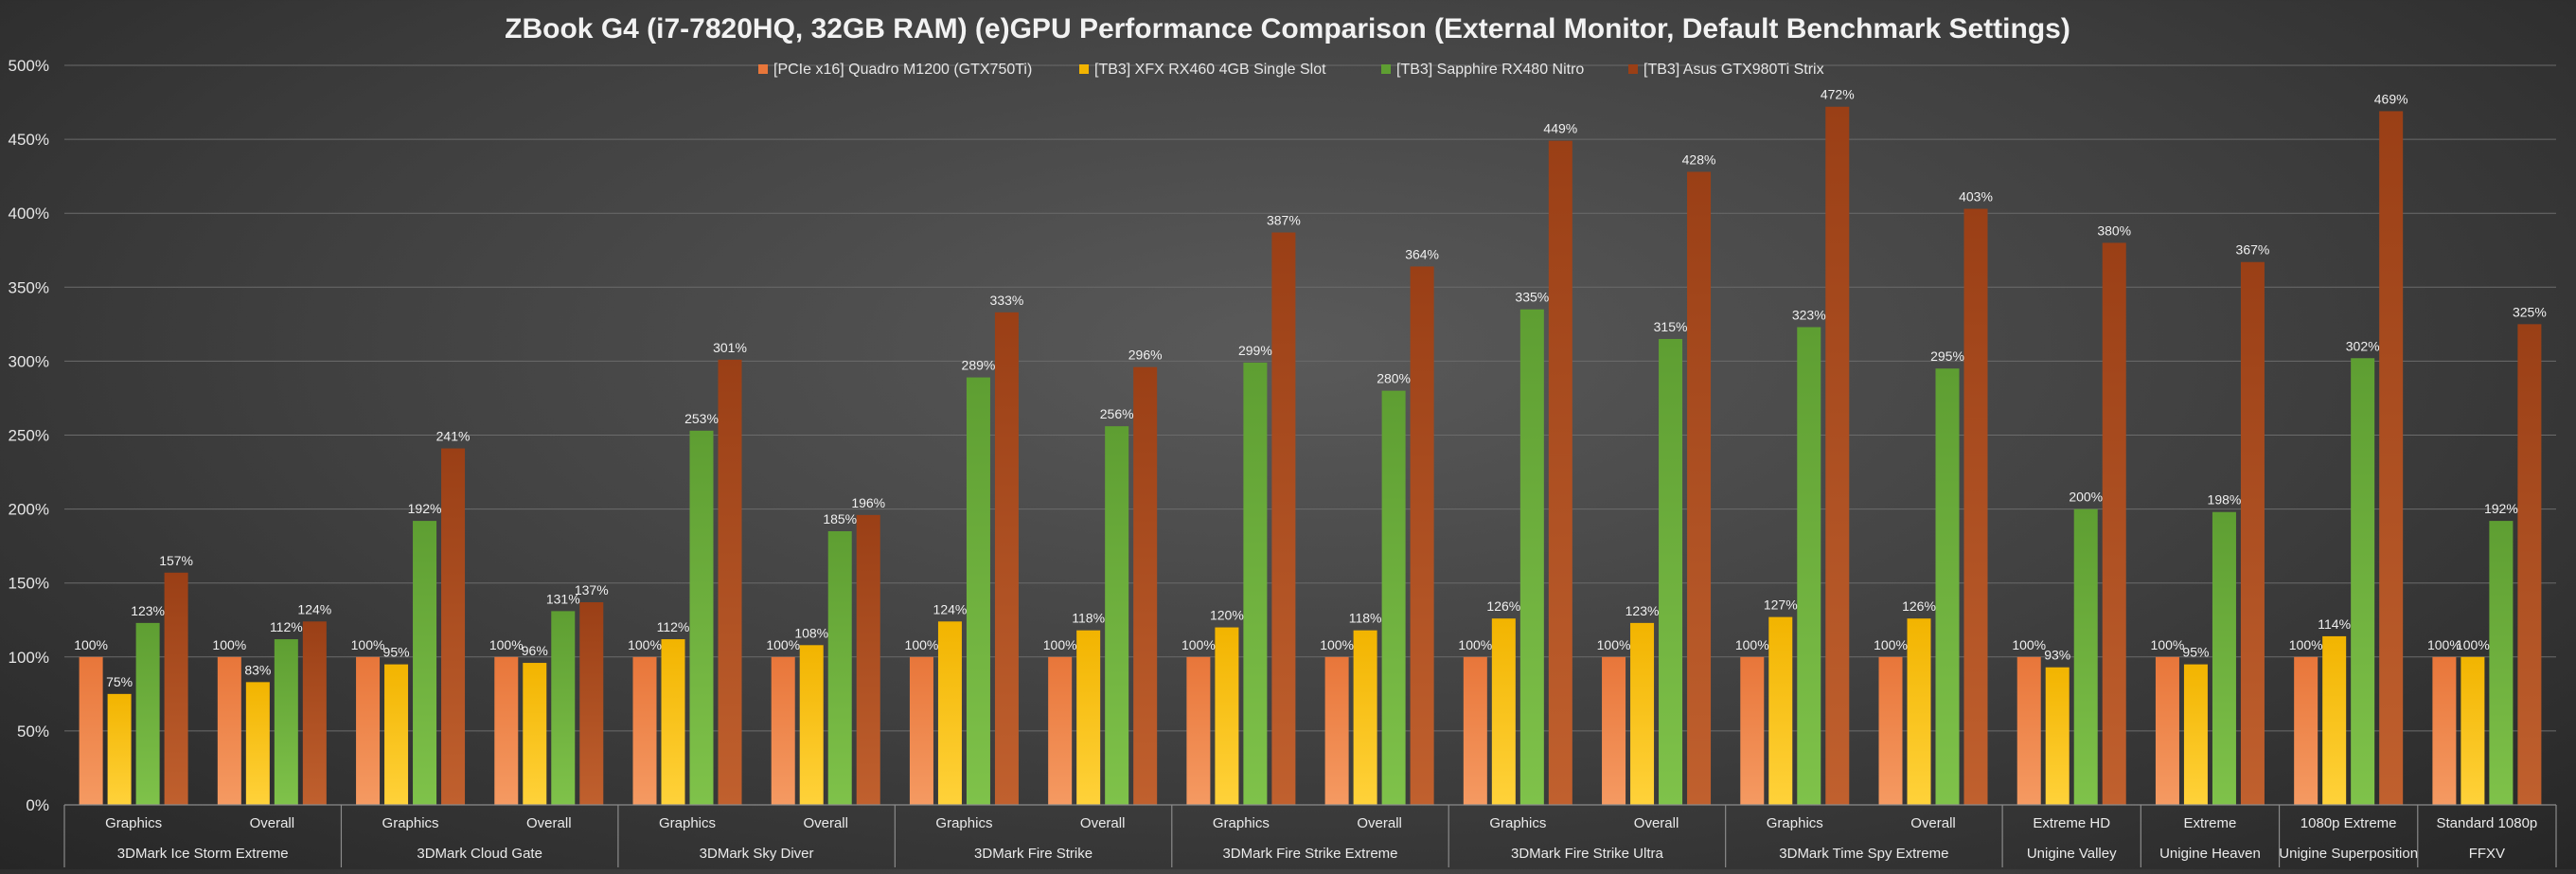  I want to click on data-label: 114%, so click(2335, 624).